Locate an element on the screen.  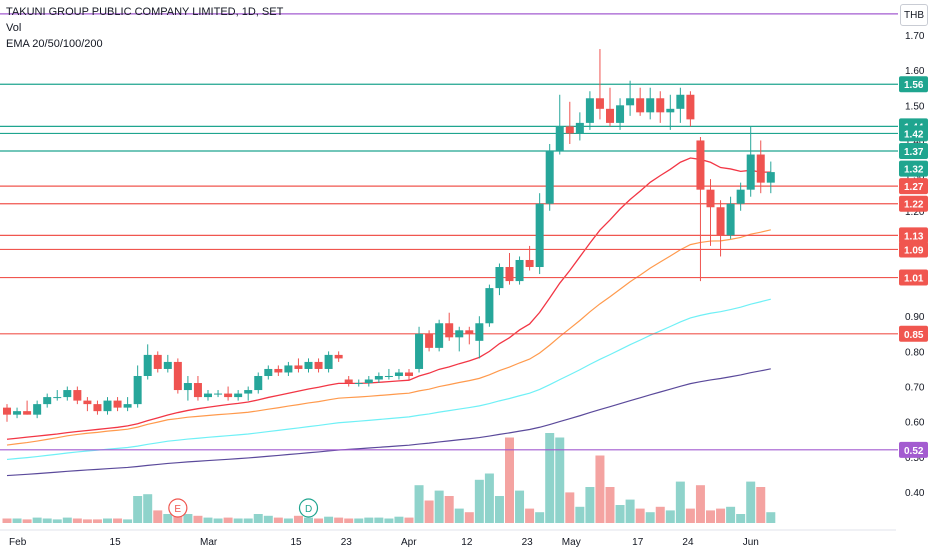
level-label: 1.56 is located at coordinates (914, 85).